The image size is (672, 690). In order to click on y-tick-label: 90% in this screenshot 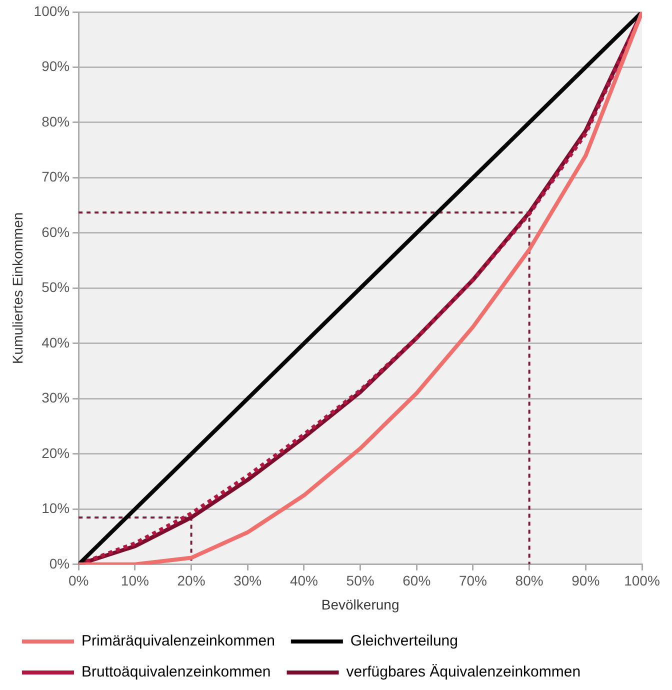, I will do `click(56, 66)`.